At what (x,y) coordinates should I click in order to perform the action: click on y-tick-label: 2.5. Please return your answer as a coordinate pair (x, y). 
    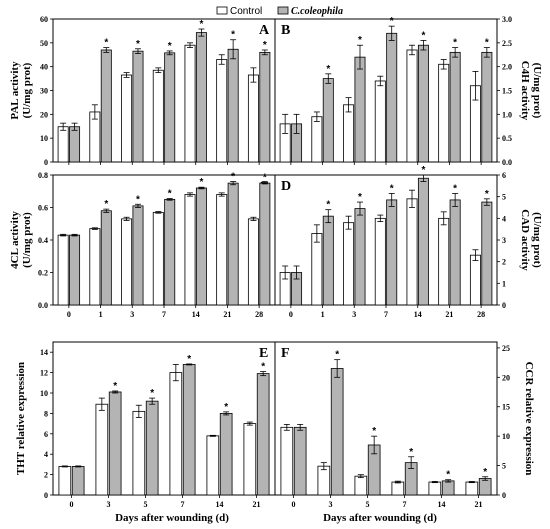
    Looking at the image, I should click on (507, 43).